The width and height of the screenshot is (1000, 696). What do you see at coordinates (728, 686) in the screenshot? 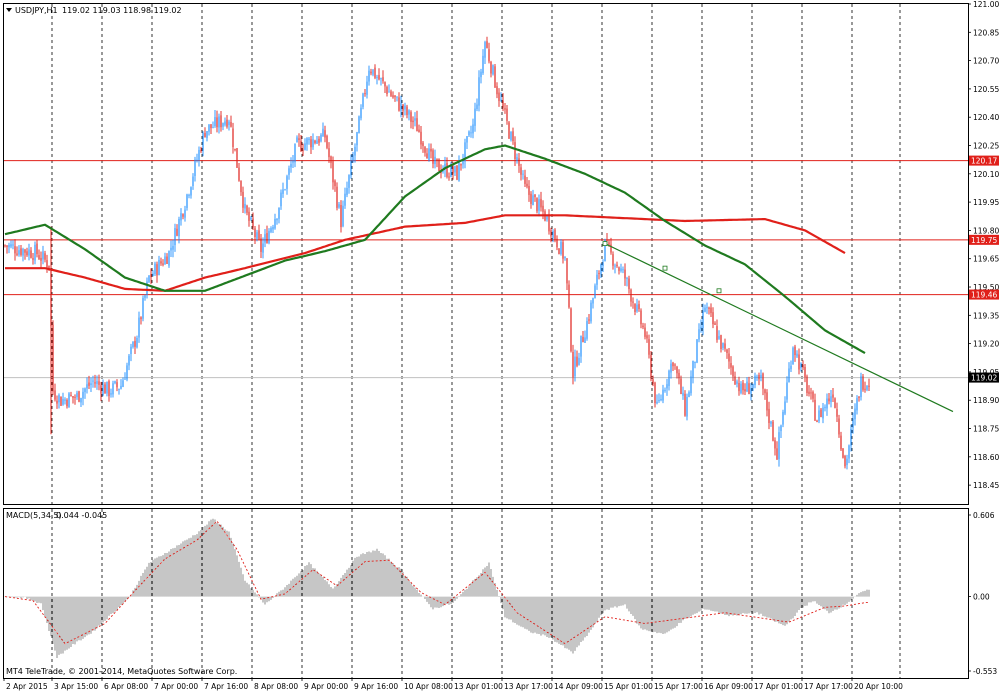
I see `x-tick-label: 16 Apr 09:00` at bounding box center [728, 686].